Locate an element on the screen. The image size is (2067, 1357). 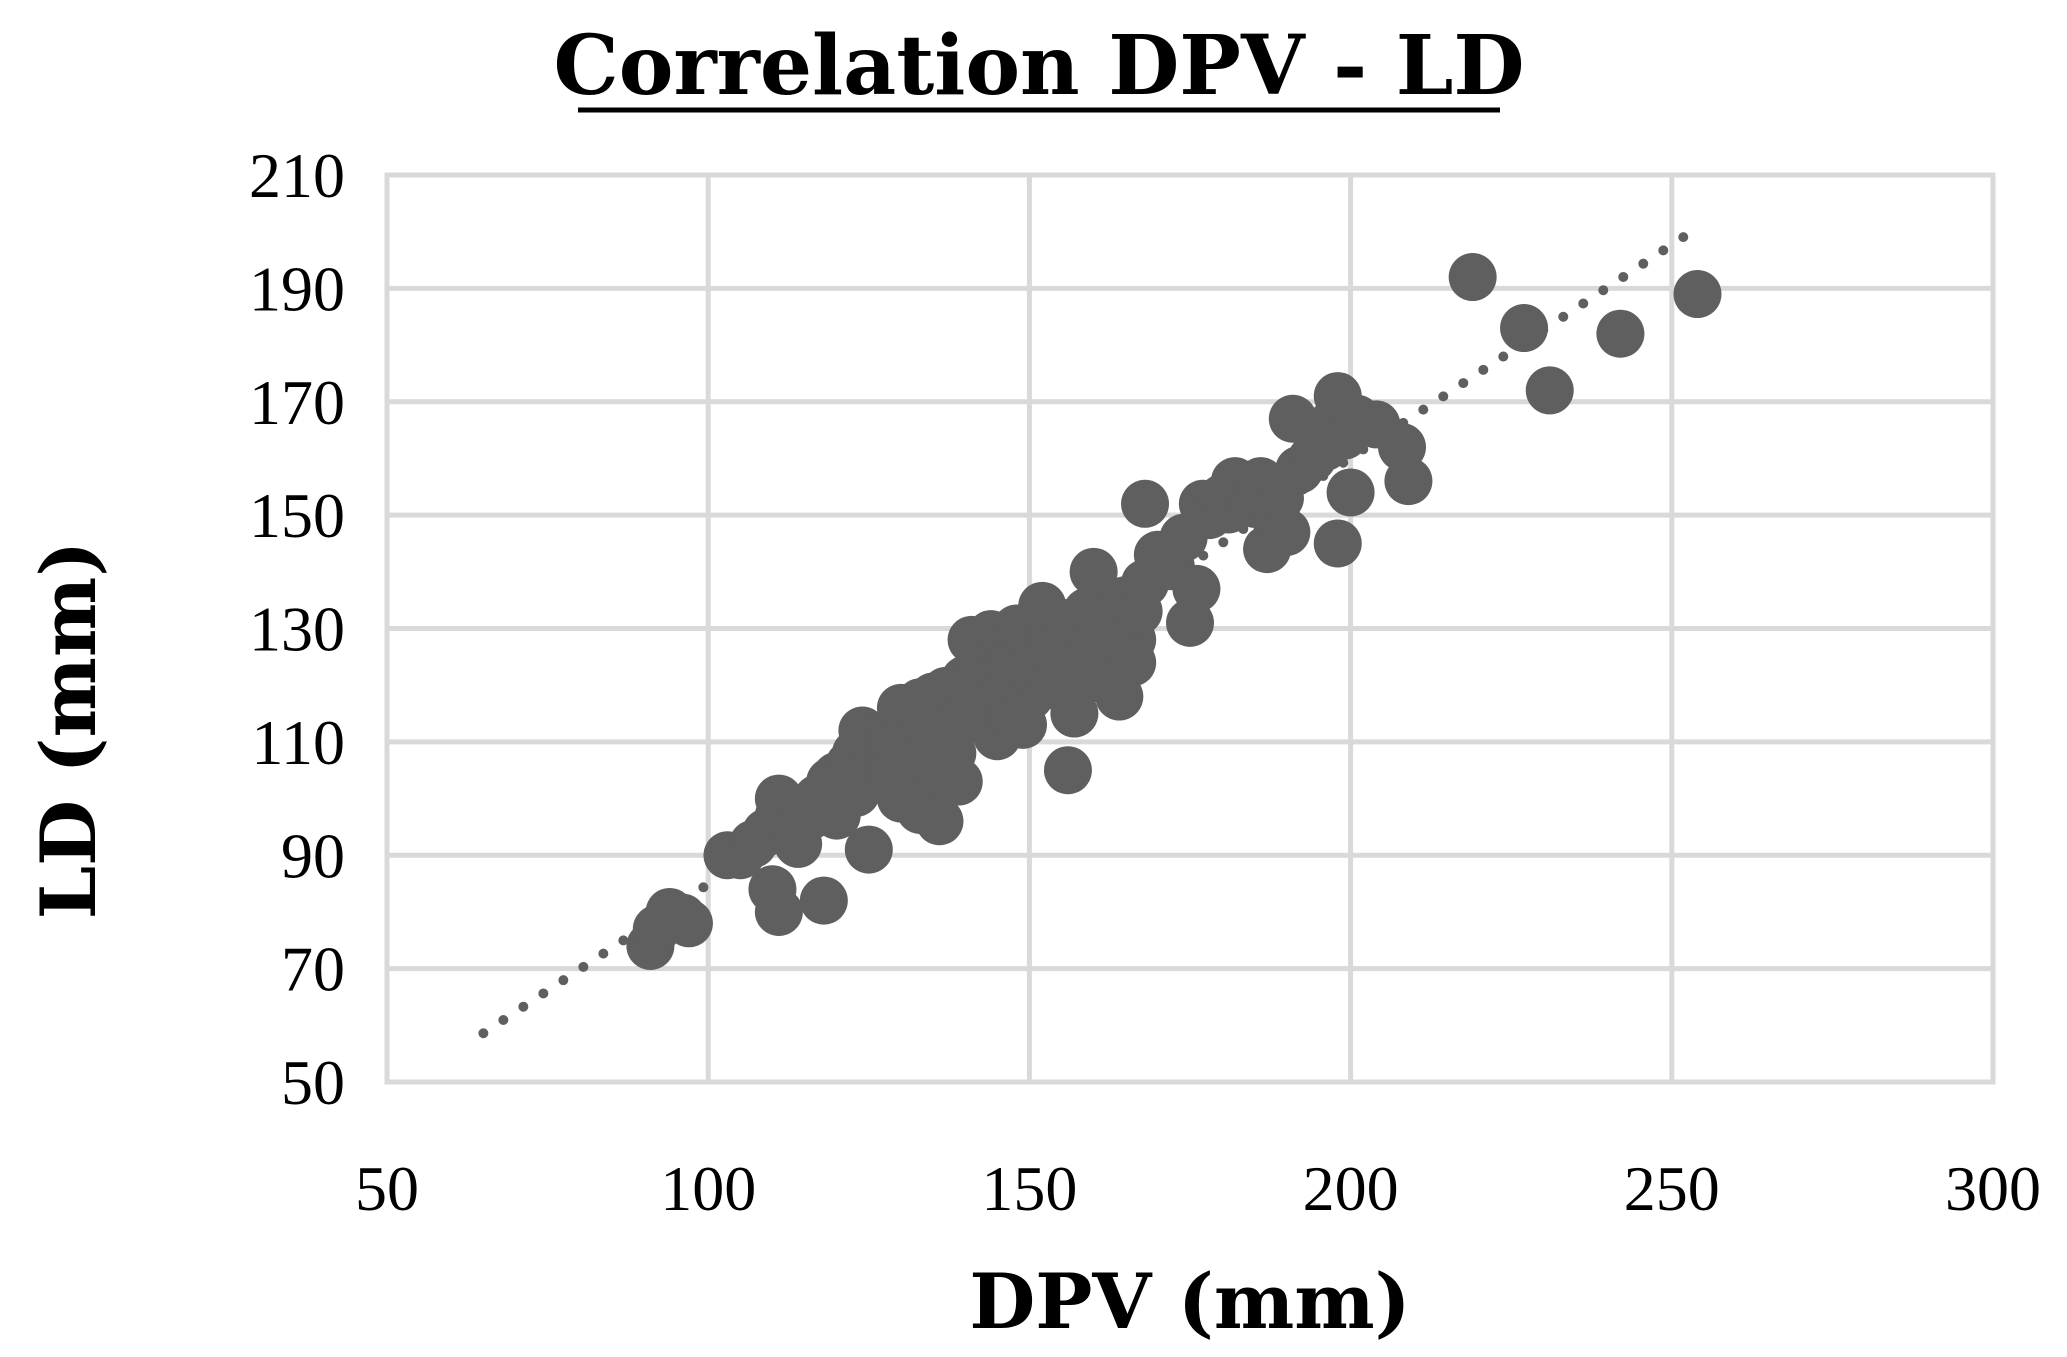
y-tick-label: 210 is located at coordinates (297, 175).